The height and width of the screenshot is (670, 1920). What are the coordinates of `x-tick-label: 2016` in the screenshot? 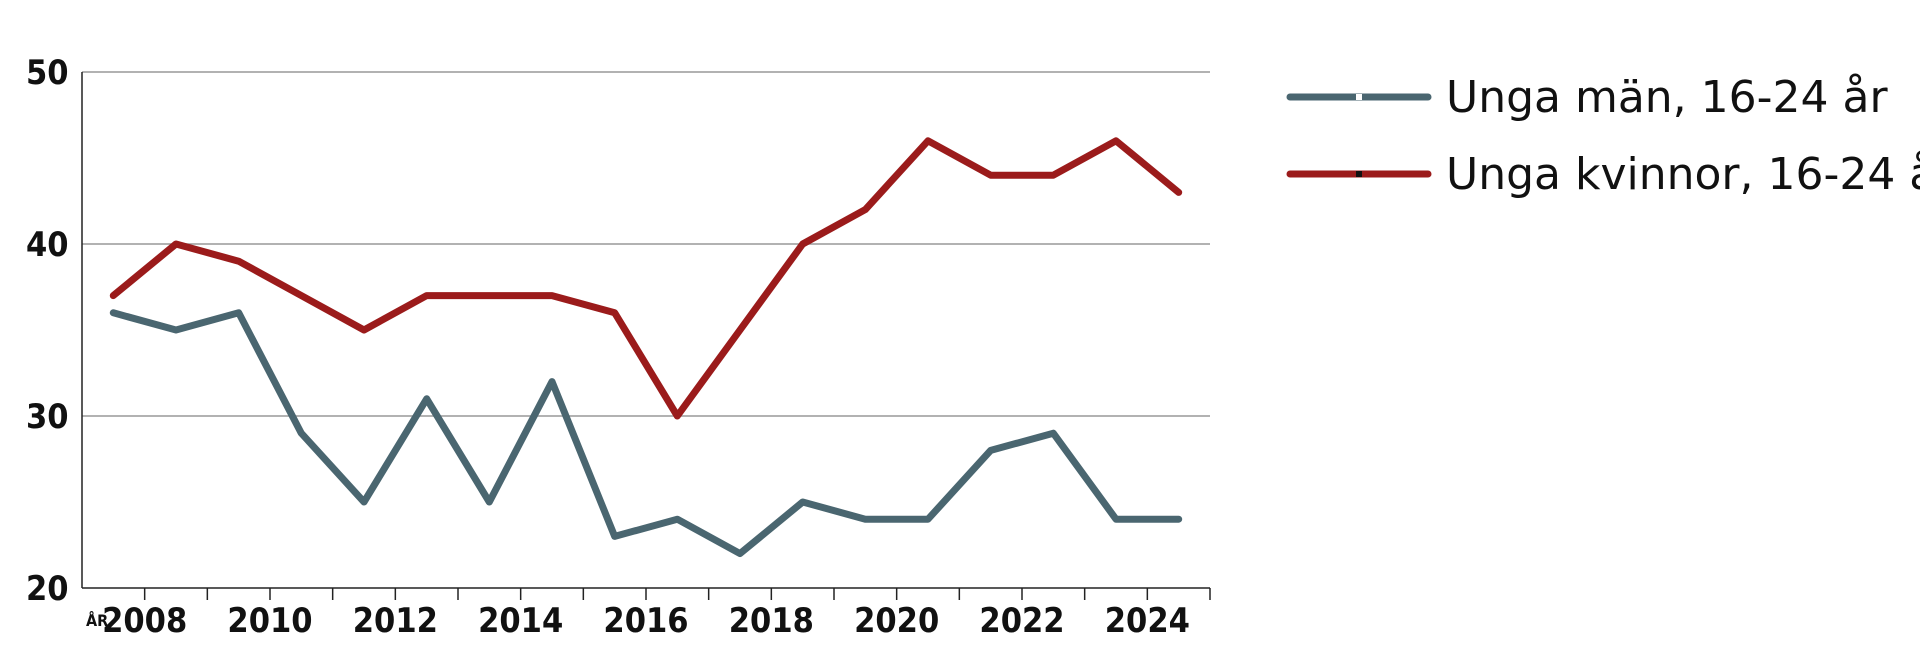 It's located at (645, 621).